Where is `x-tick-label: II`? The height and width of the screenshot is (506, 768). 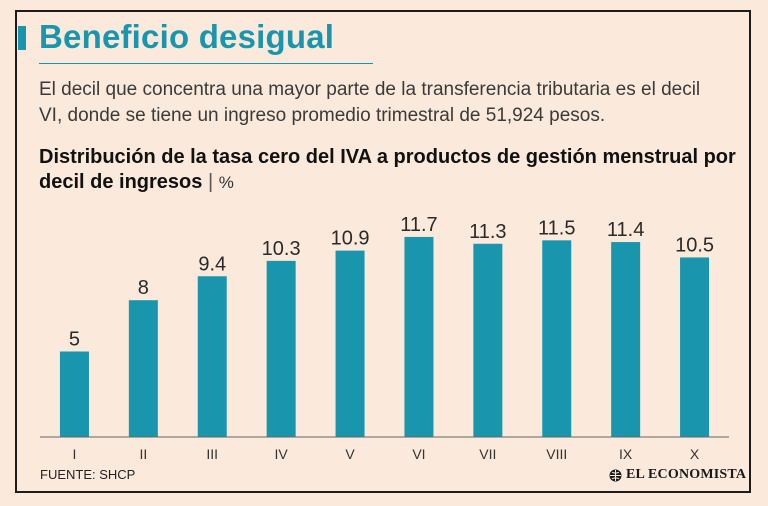 x-tick-label: II is located at coordinates (143, 454).